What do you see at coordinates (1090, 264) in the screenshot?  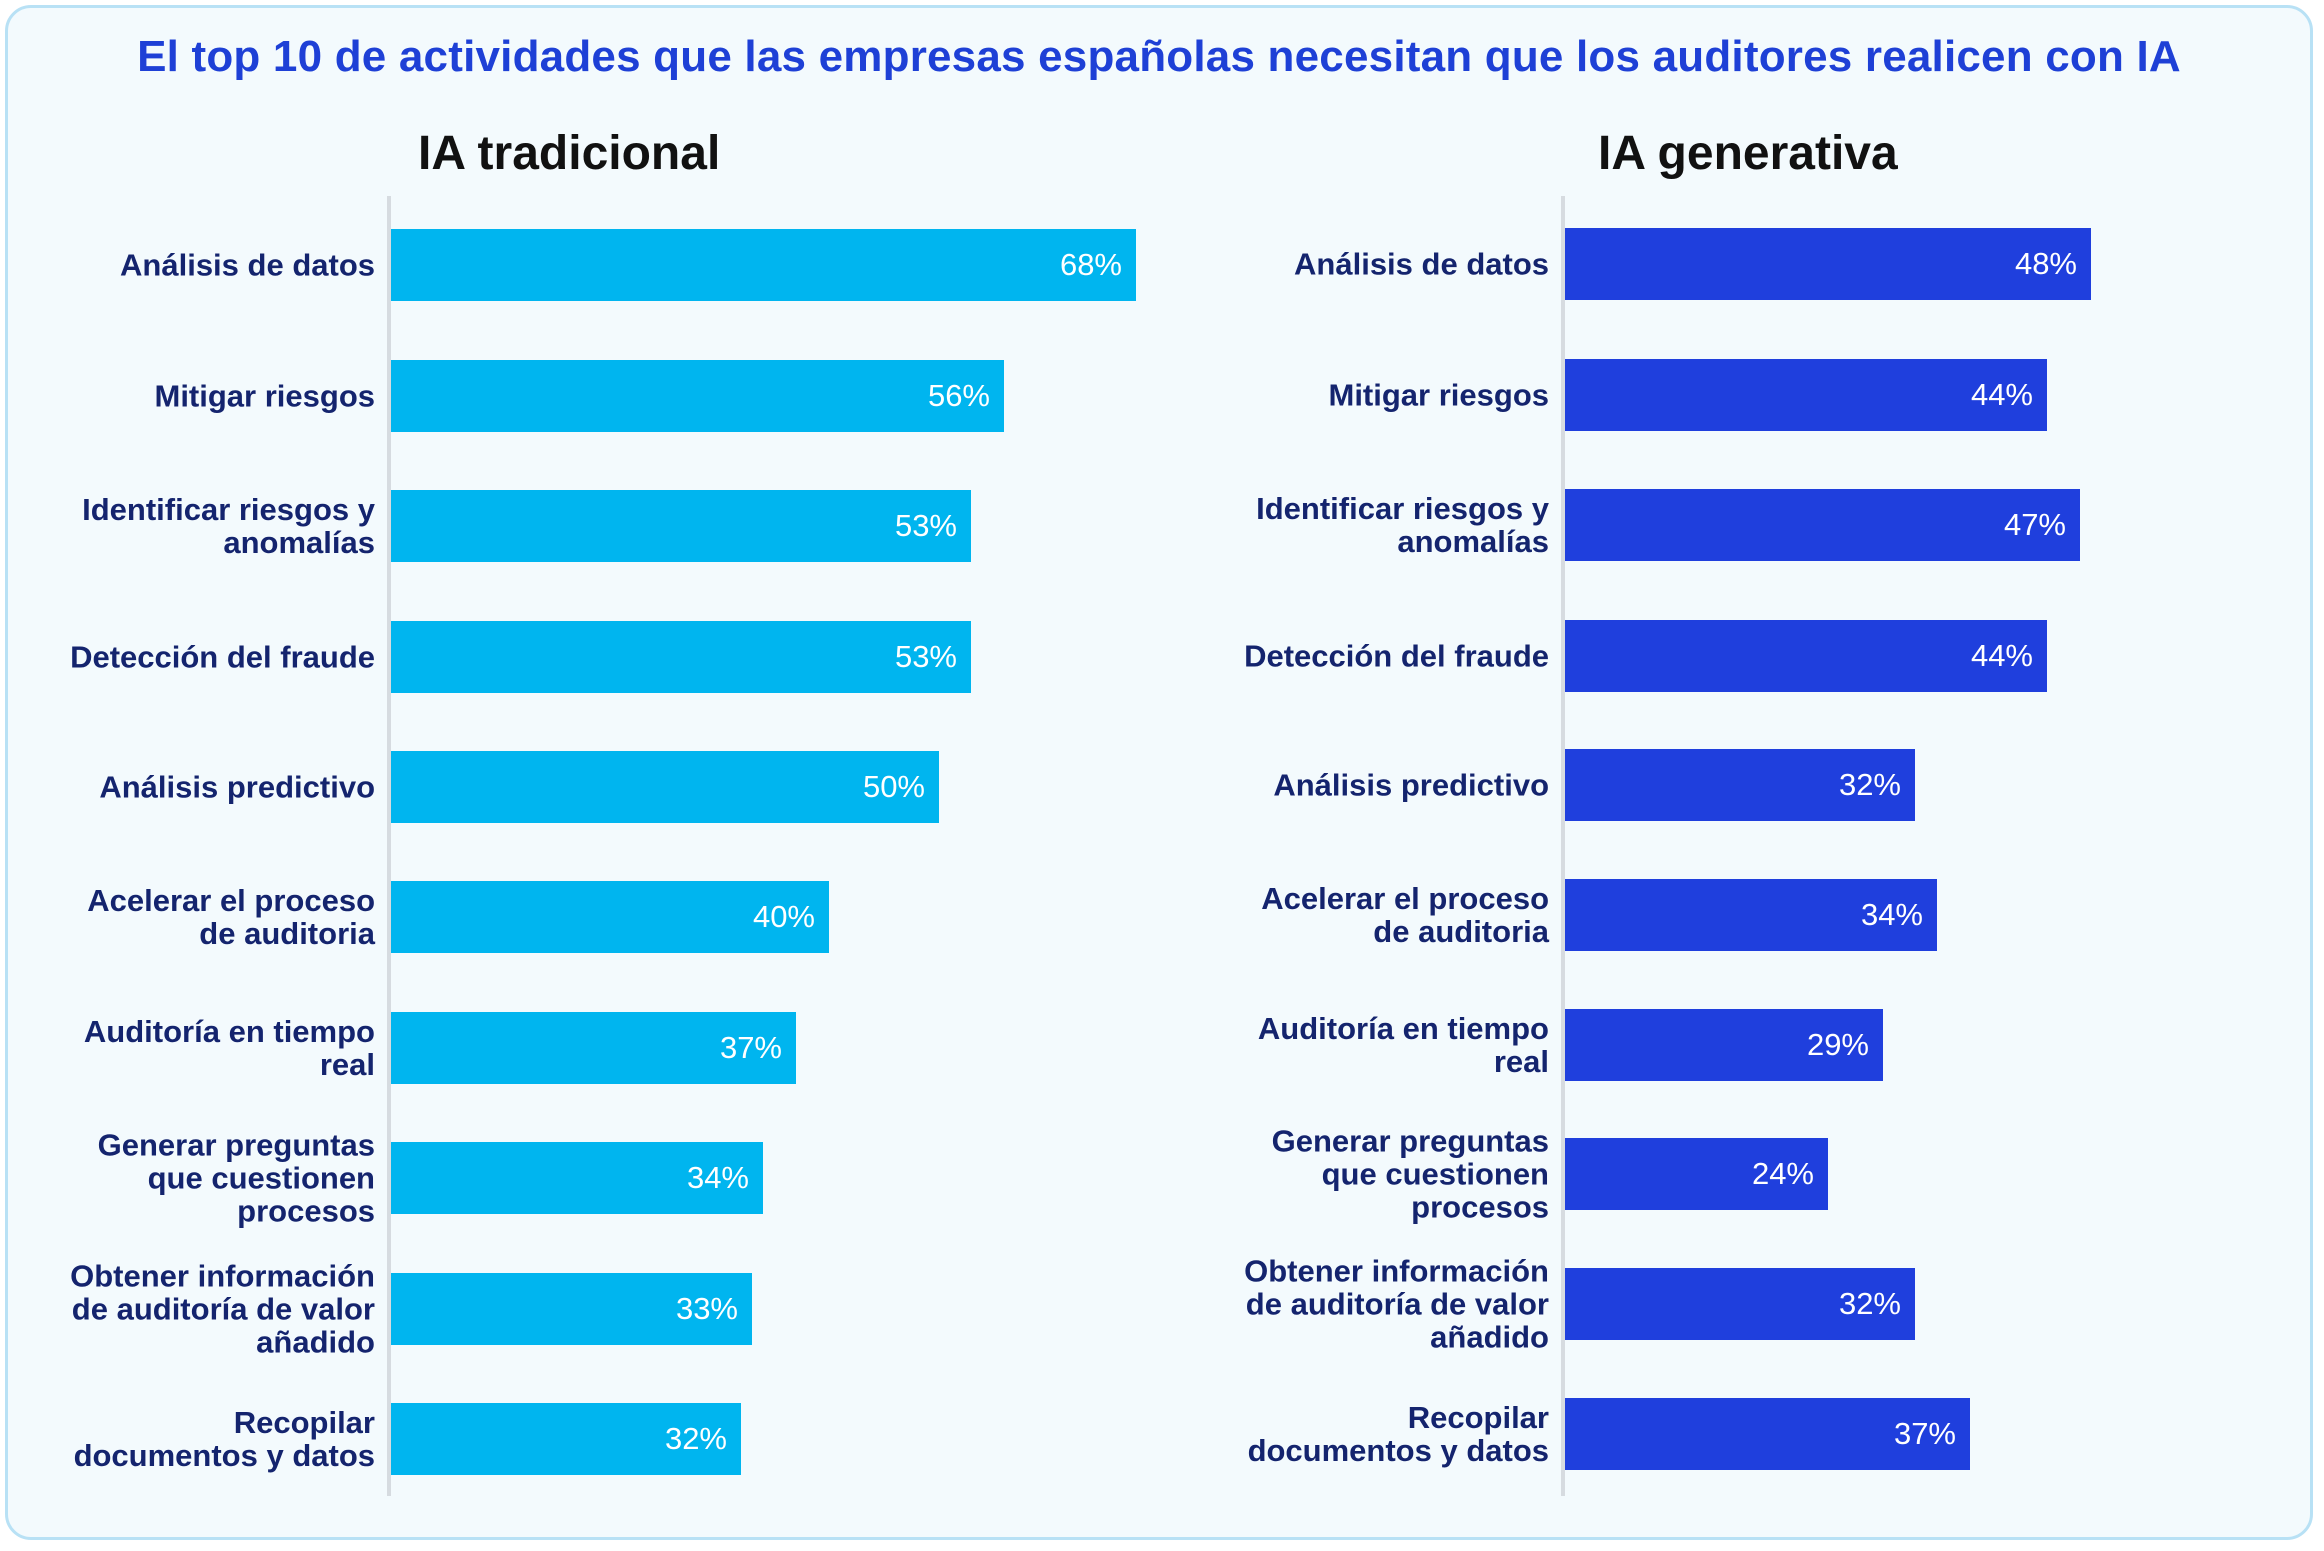 I see `bar-value-label: 68%` at bounding box center [1090, 264].